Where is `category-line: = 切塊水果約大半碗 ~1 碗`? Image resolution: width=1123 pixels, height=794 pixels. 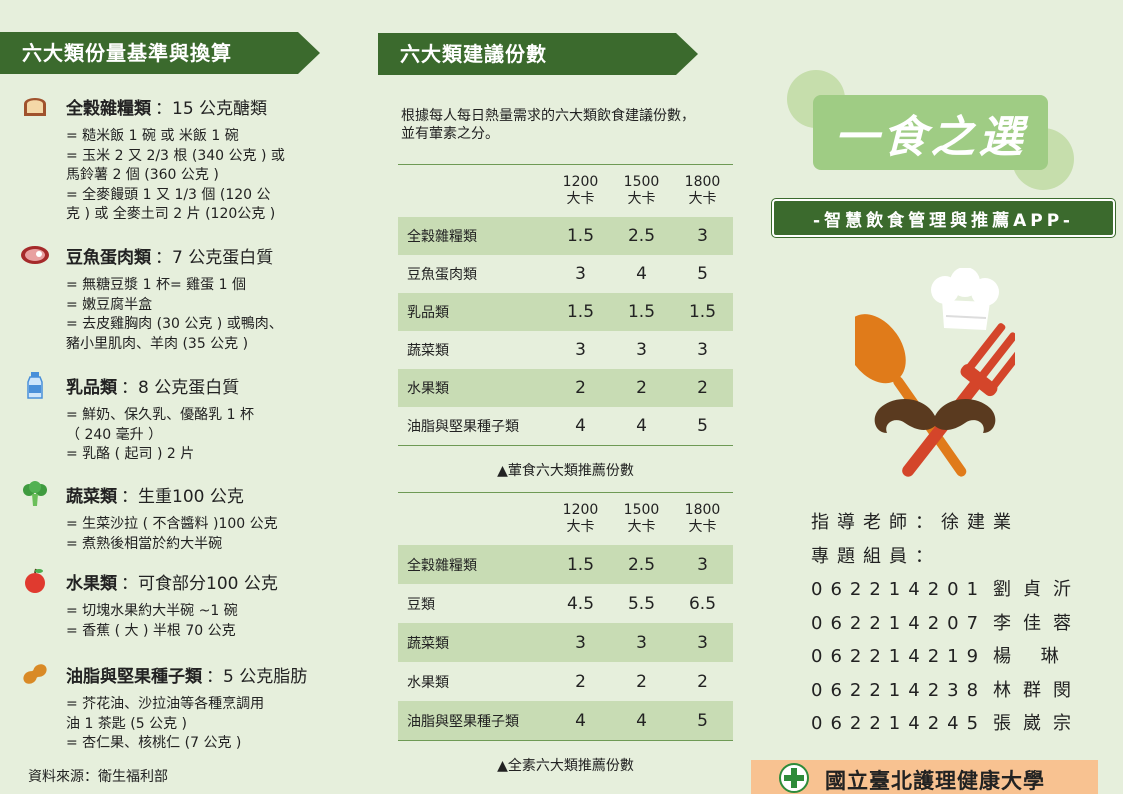
category-line: = 切塊水果約大半碗 ~1 碗 is located at coordinates (152, 611).